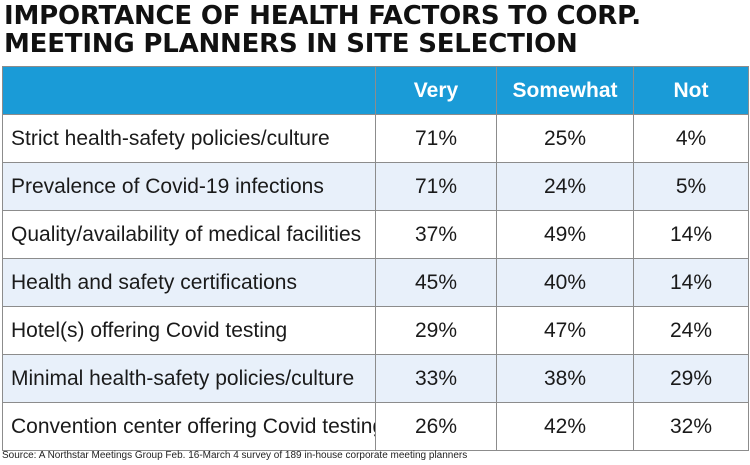 Image resolution: width=750 pixels, height=465 pixels. Describe the element at coordinates (189, 282) in the screenshot. I see `row-label: Health and safety certifications` at that location.